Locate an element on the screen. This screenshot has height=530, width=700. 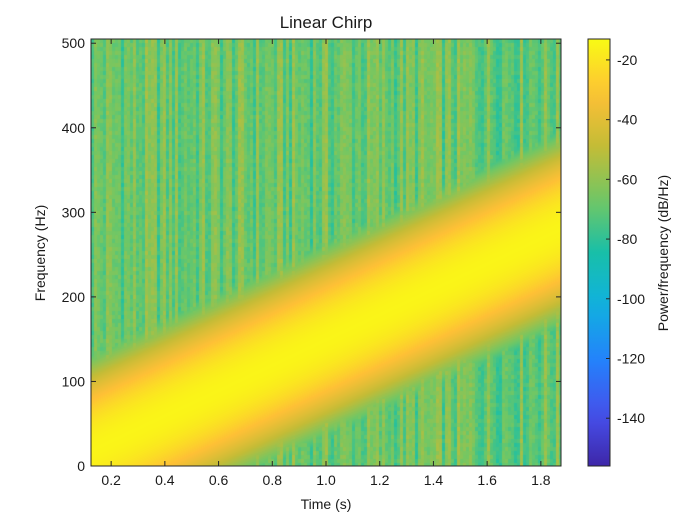
y-tick-label: 200 is located at coordinates (74, 297).